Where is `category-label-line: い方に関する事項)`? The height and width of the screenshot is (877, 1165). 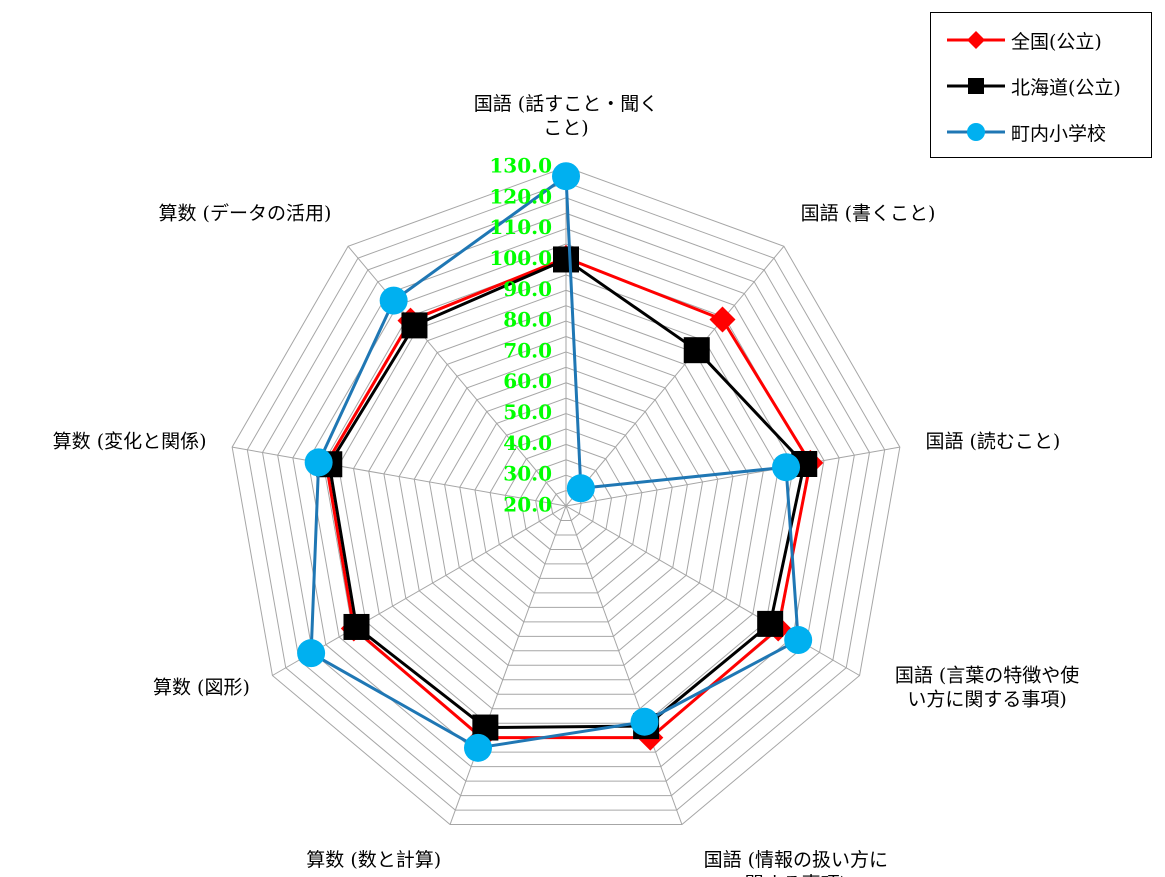 category-label-line: い方に関する事項) is located at coordinates (986, 700).